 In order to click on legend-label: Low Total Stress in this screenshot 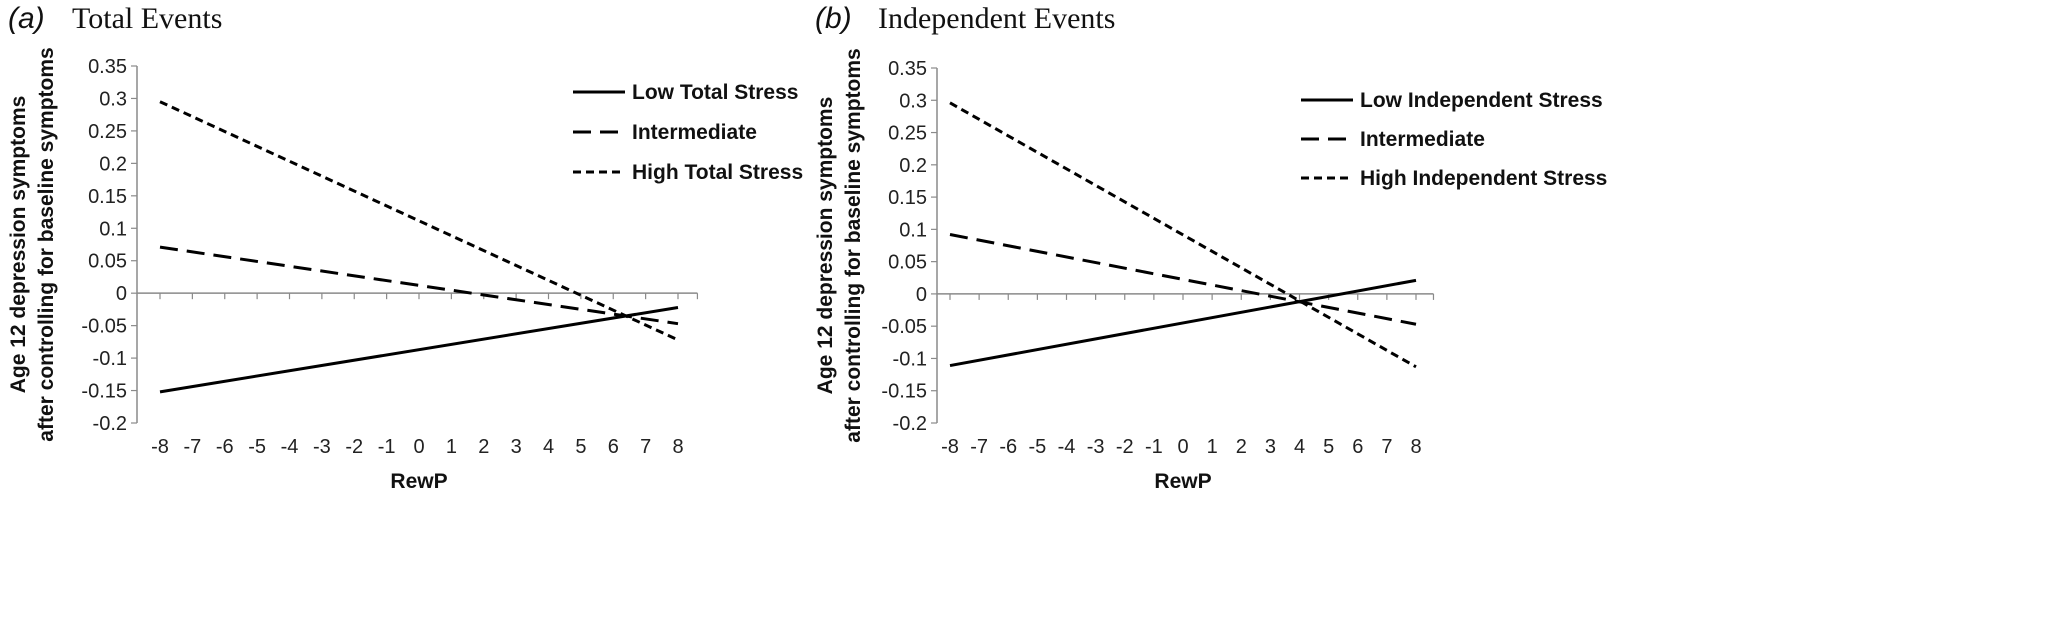, I will do `click(715, 92)`.